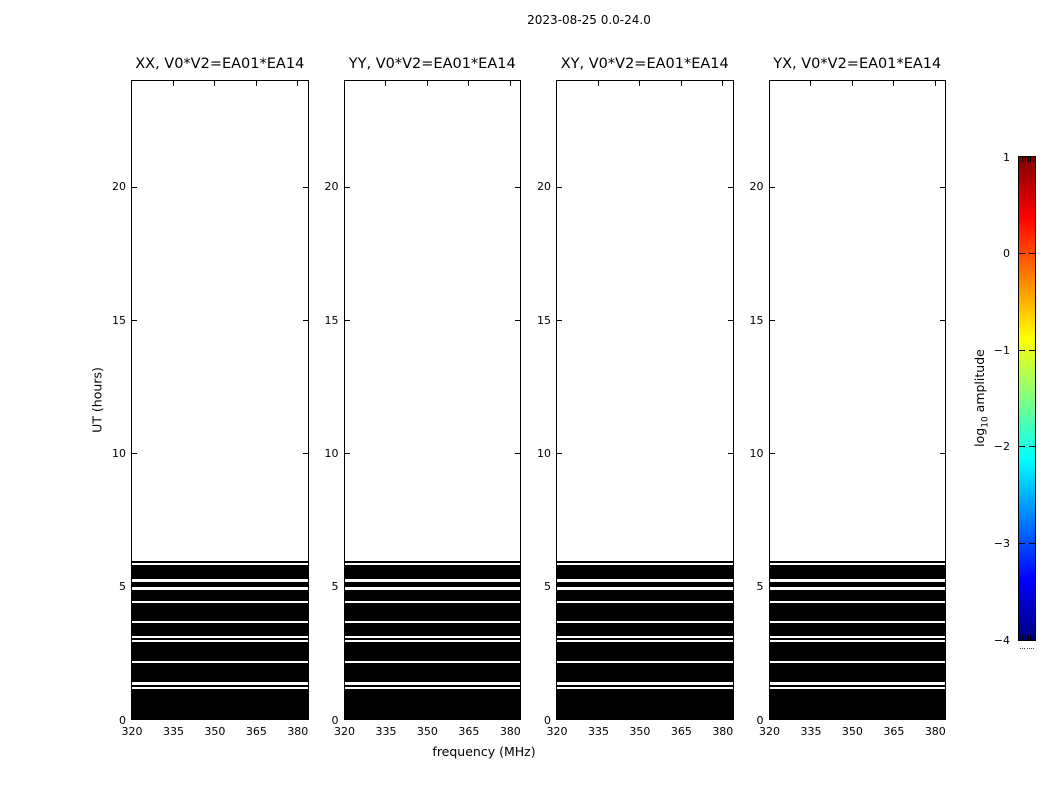 This screenshot has width=1050, height=800. What do you see at coordinates (1001, 350) in the screenshot?
I see `colorbar-tick-label: −1` at bounding box center [1001, 350].